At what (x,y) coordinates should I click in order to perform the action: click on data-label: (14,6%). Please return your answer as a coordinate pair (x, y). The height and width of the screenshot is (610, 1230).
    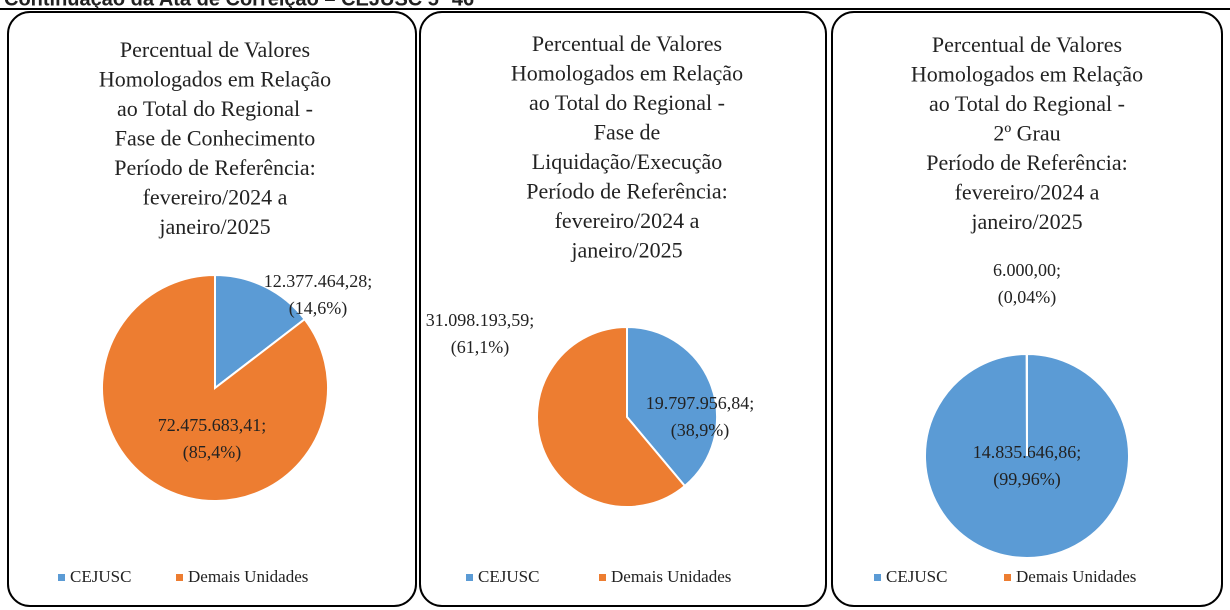
    Looking at the image, I should click on (318, 308).